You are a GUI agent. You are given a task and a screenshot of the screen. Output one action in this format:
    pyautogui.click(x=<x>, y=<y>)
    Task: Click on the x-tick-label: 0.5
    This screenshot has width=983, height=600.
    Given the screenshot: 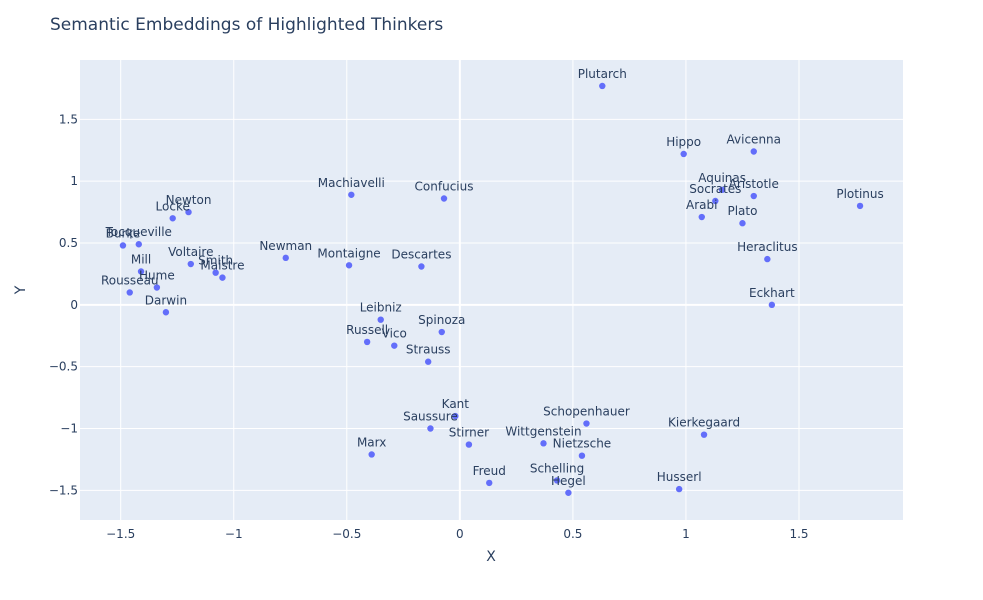 What is the action you would take?
    pyautogui.click(x=572, y=534)
    